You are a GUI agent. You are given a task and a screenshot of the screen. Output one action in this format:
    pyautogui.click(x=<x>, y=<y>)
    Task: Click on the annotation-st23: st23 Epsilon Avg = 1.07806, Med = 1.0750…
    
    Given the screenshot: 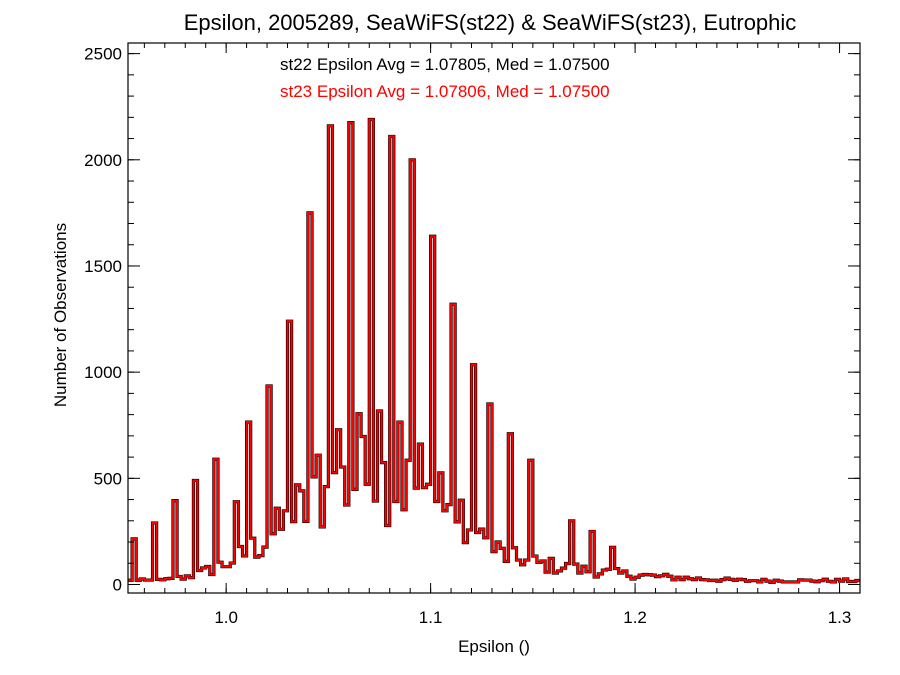 What is the action you would take?
    pyautogui.click(x=445, y=91)
    